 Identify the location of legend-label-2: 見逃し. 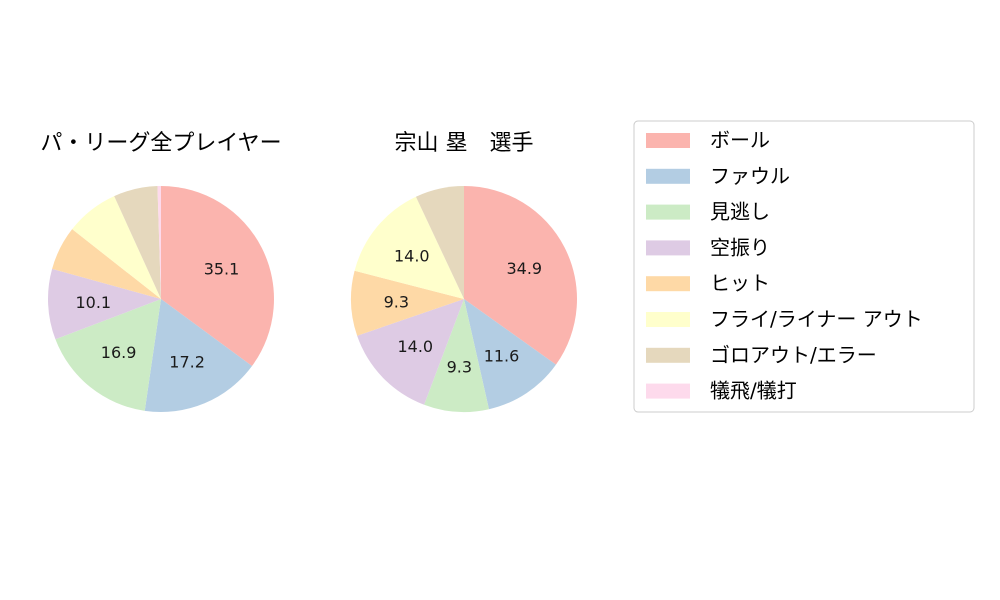
(740, 212).